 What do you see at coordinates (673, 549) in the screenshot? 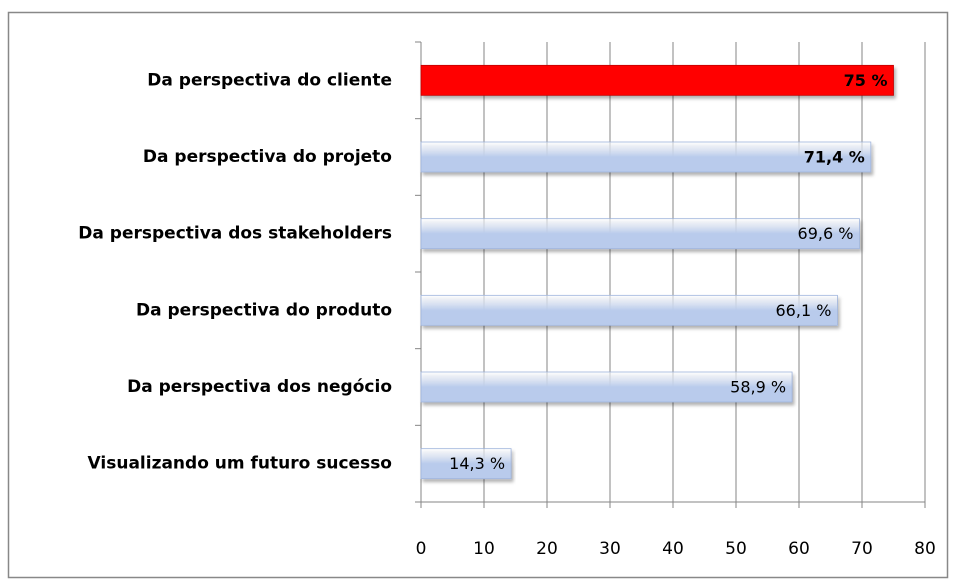
I see `x-tick-label: 40` at bounding box center [673, 549].